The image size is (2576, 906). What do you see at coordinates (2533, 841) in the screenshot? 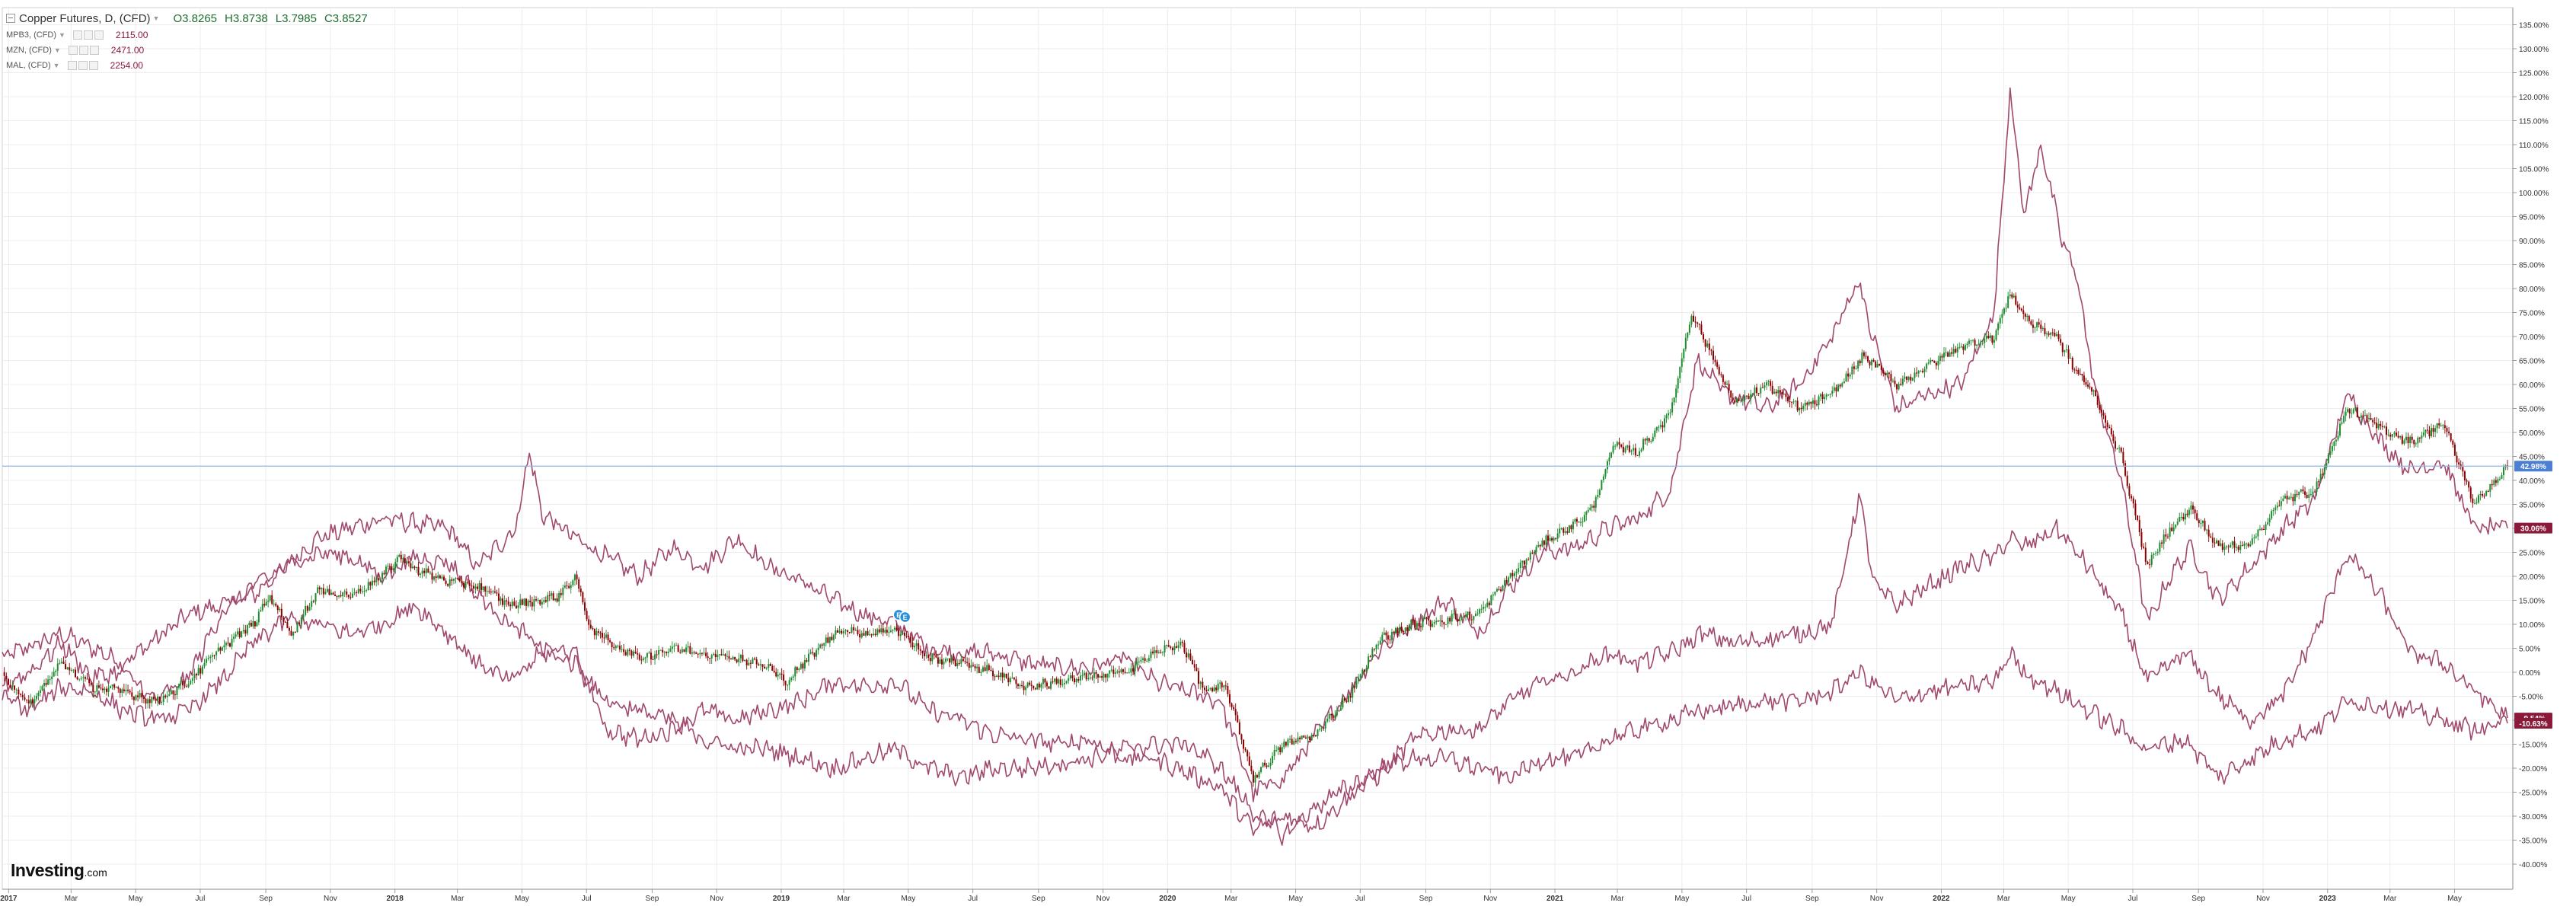
I see `y-tick-label: -35.00%` at bounding box center [2533, 841].